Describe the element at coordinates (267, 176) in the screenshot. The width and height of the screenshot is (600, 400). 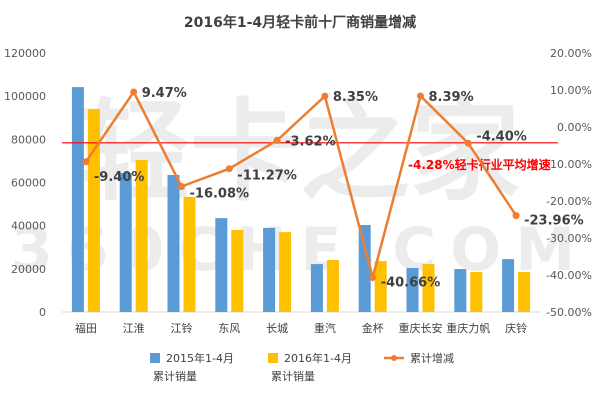
I see `data-label: -11.27%` at that location.